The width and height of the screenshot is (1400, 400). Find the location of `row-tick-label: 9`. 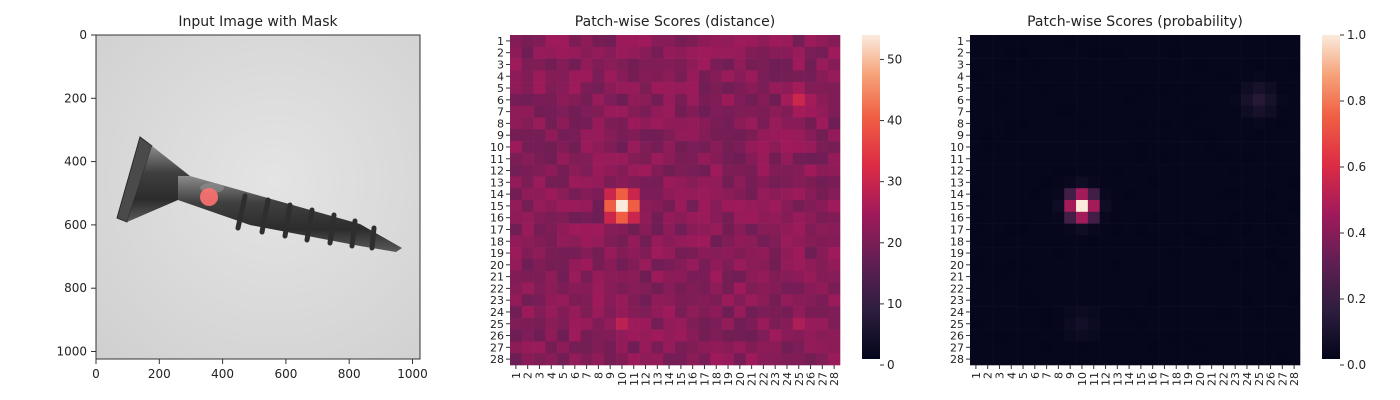

row-tick-label: 9 is located at coordinates (960, 135).